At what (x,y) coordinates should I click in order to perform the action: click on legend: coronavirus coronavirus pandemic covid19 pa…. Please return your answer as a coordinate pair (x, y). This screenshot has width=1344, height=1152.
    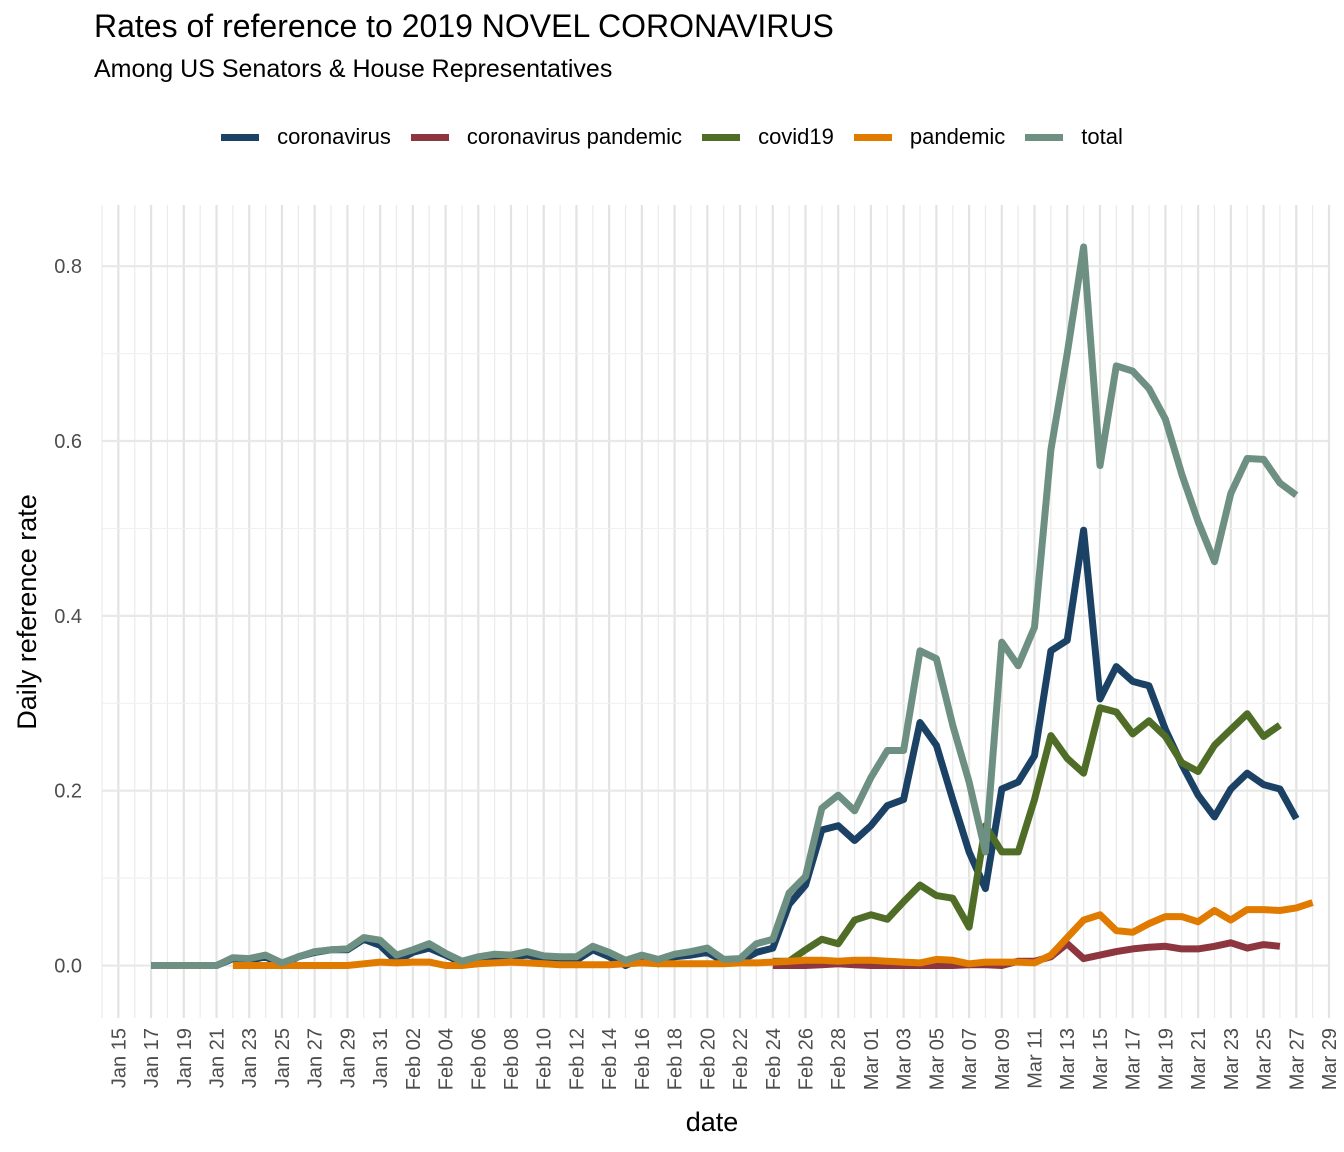
    Looking at the image, I should click on (672, 137).